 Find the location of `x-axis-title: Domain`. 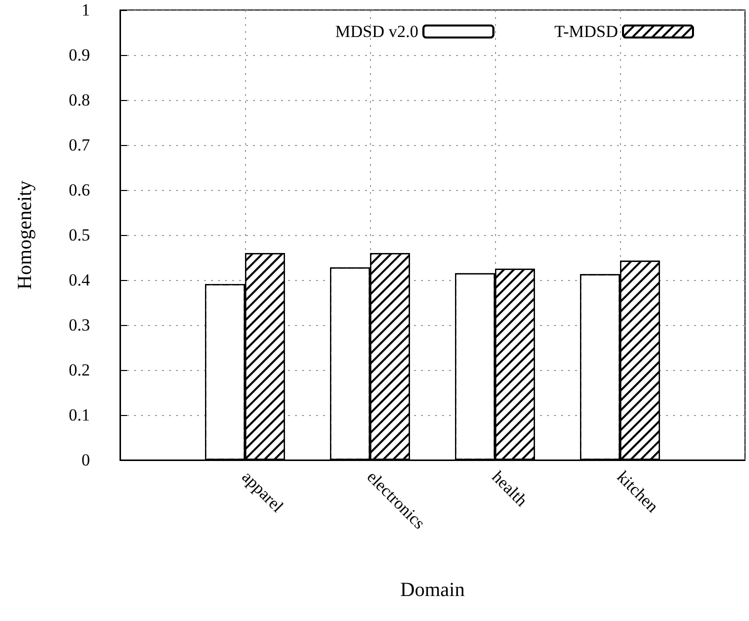

x-axis-title: Domain is located at coordinates (432, 590).